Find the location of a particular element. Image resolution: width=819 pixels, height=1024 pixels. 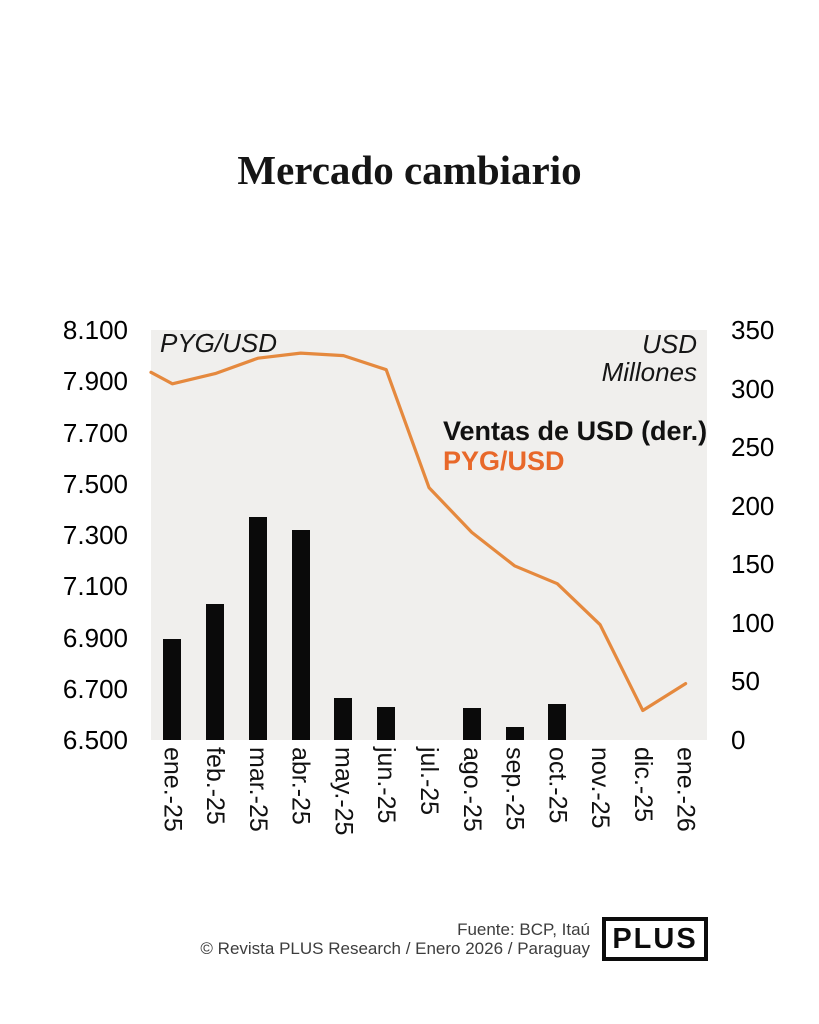

plus-logo: PLUS is located at coordinates (655, 939).